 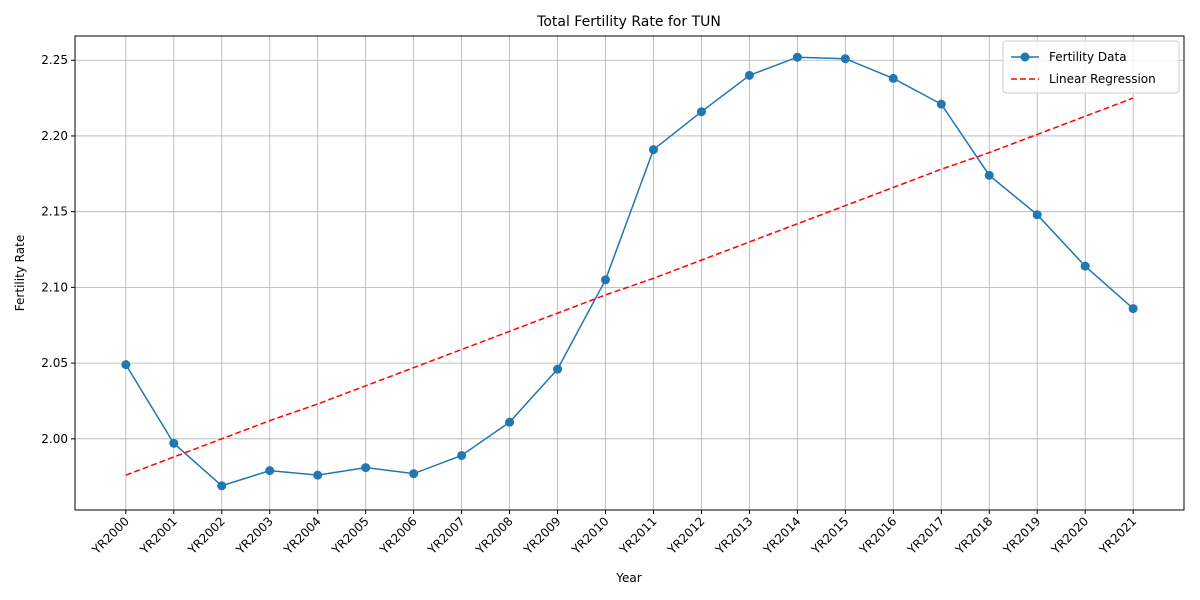 What do you see at coordinates (397, 535) in the screenshot?
I see `x-tick-label: YR2006` at bounding box center [397, 535].